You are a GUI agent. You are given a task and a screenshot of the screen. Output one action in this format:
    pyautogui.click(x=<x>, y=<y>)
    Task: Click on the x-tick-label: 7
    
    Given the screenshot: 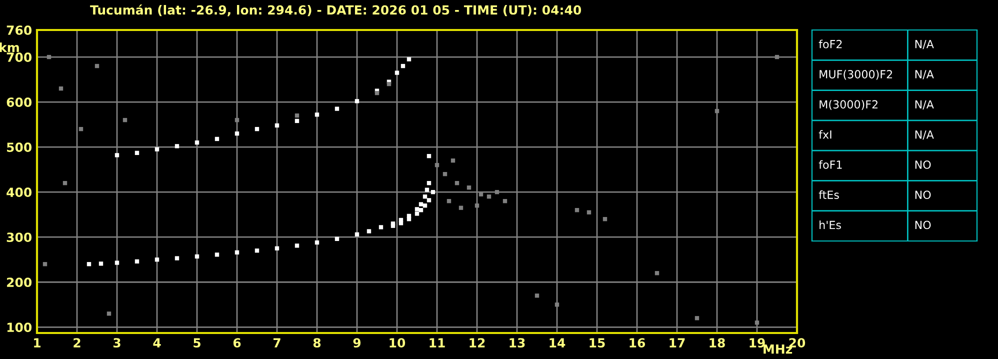 What is the action you would take?
    pyautogui.click(x=276, y=343)
    